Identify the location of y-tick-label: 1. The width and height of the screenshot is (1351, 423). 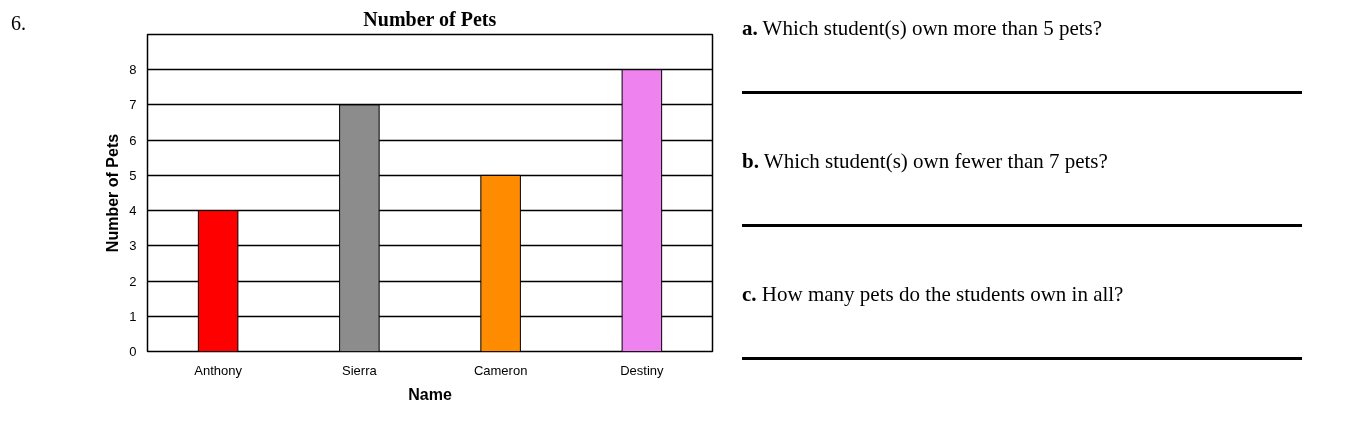
(133, 316).